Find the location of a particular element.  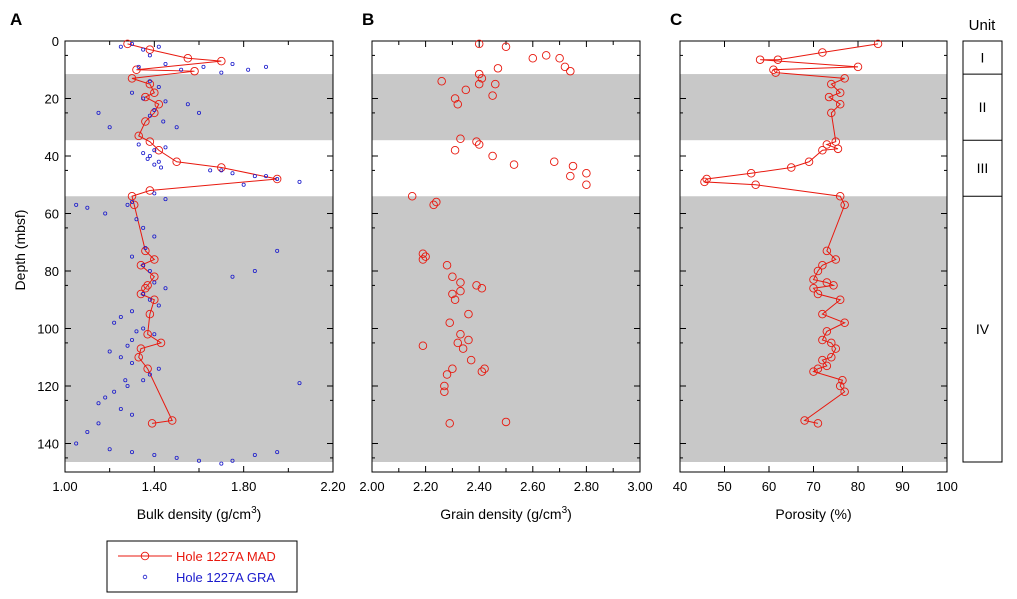

y-tick-label: 120 is located at coordinates (48, 386).